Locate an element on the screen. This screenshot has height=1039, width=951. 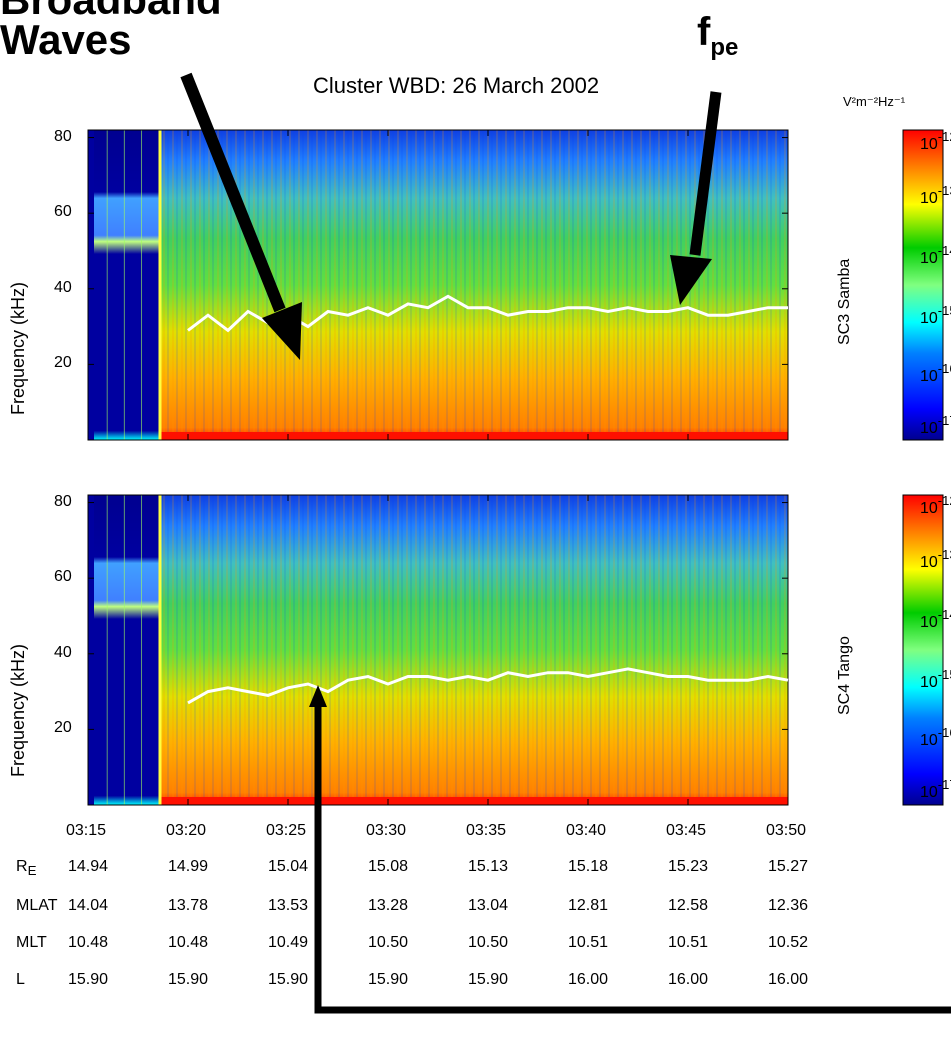
ephemeris-value: 12.81 is located at coordinates (588, 905).